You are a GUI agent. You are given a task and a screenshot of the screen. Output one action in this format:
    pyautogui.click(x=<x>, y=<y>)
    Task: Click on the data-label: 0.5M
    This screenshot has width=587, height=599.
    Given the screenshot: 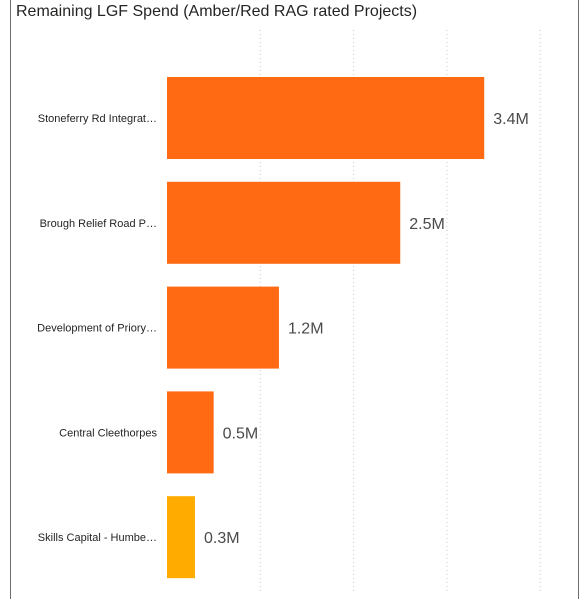 What is the action you would take?
    pyautogui.click(x=241, y=433)
    